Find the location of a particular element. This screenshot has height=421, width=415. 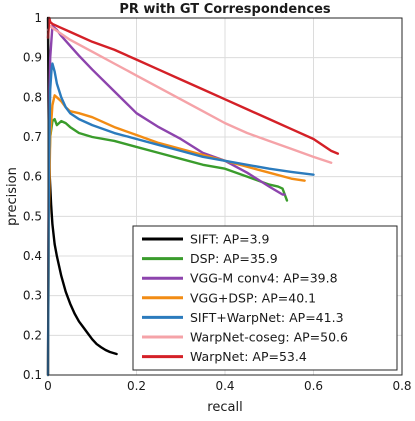

y-tick-label: 0.8 is located at coordinates (32, 97).